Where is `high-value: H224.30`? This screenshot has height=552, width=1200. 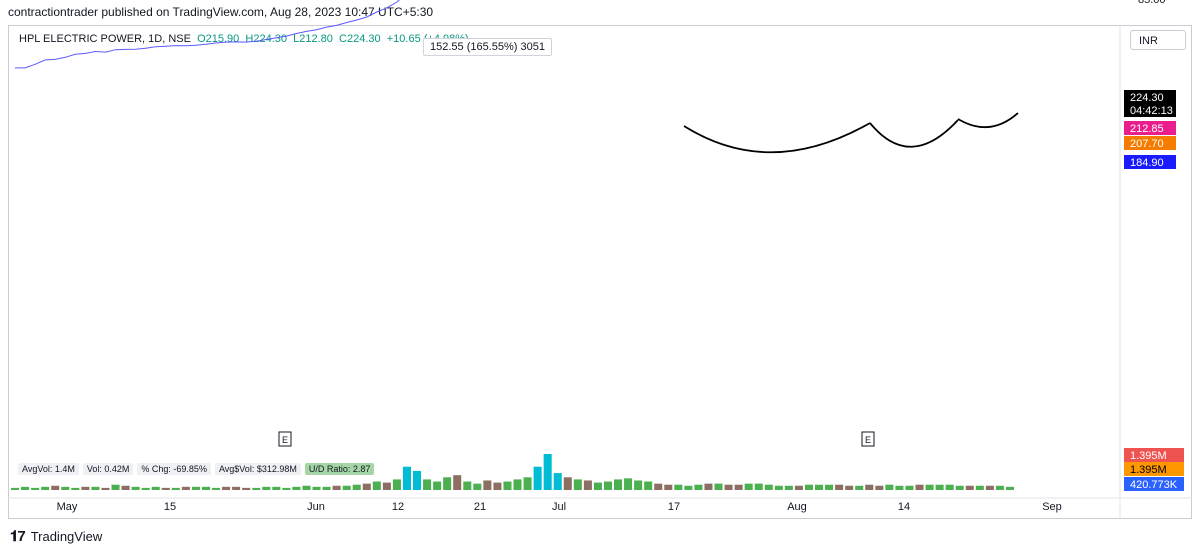 high-value: H224.30 is located at coordinates (266, 39).